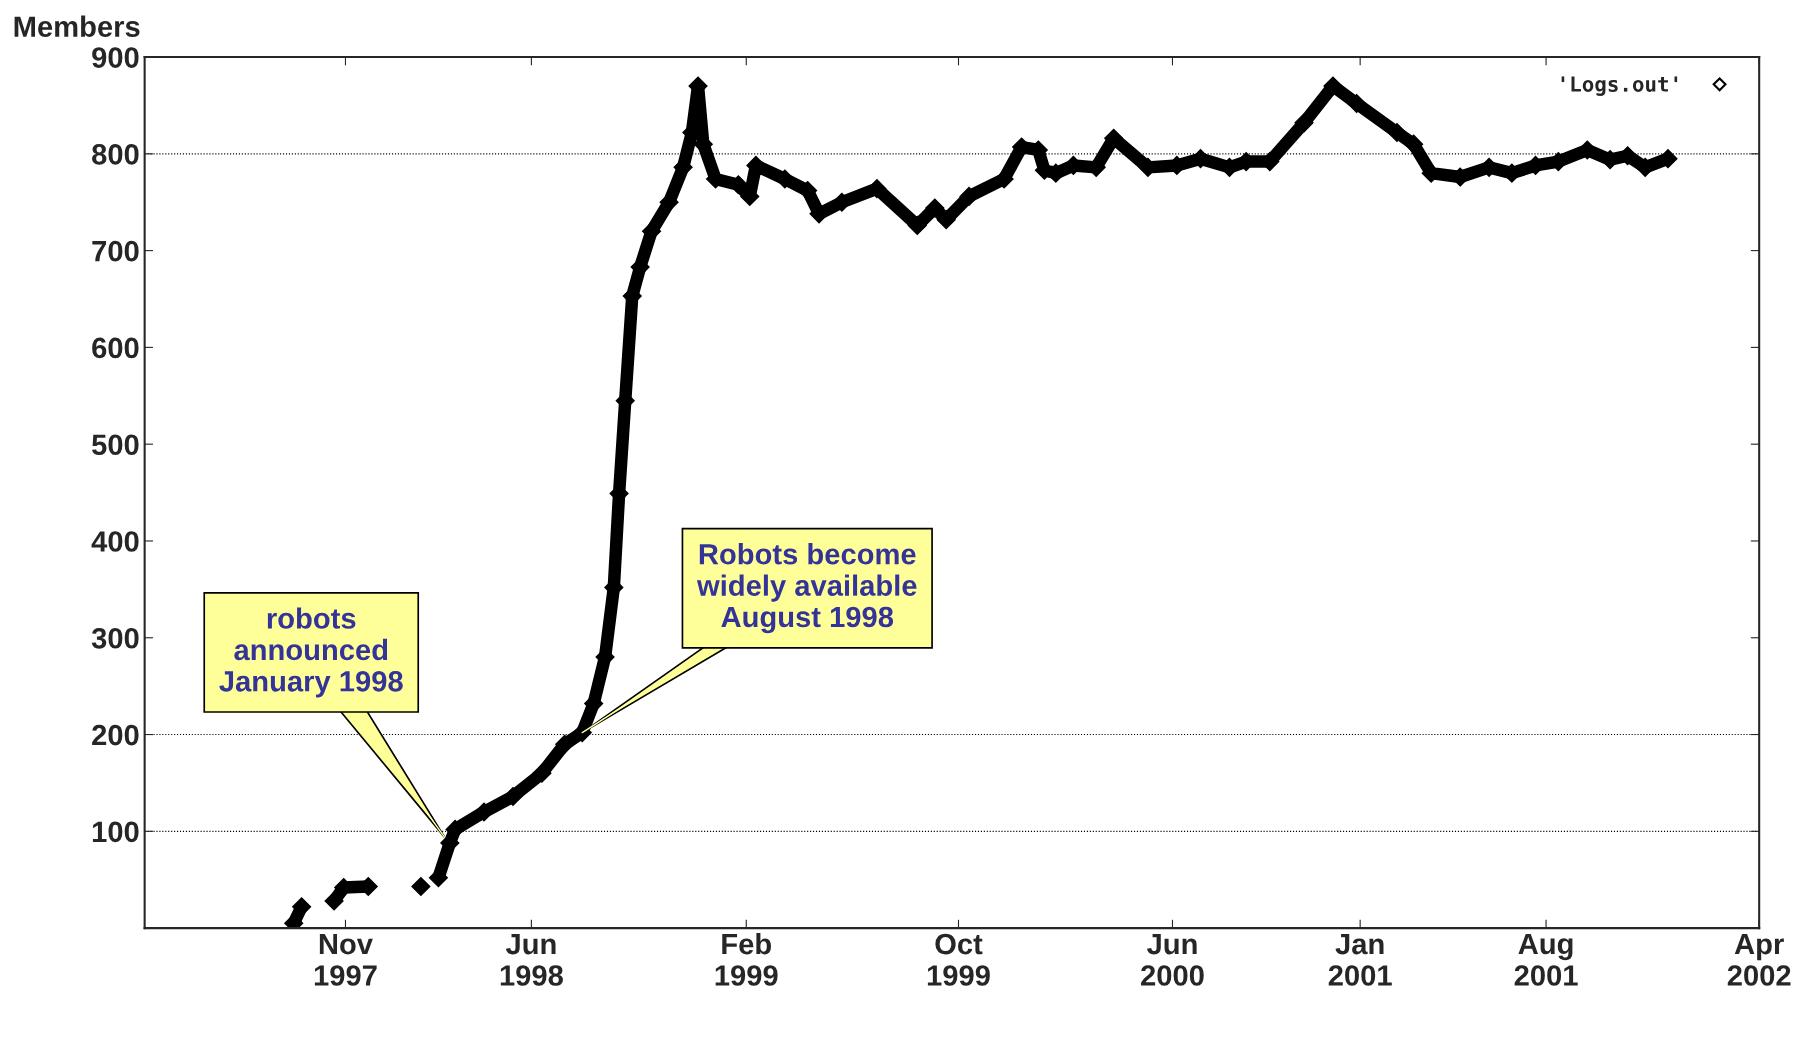 Image resolution: width=1808 pixels, height=1037 pixels. Describe the element at coordinates (958, 959) in the screenshot. I see `x-tick-label: Oct 1999` at that location.